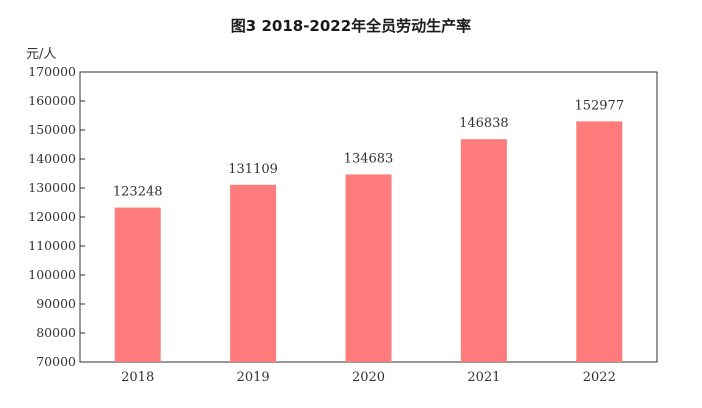 This screenshot has height=408, width=702. What do you see at coordinates (483, 377) in the screenshot?
I see `x-tick-label: 2021` at bounding box center [483, 377].